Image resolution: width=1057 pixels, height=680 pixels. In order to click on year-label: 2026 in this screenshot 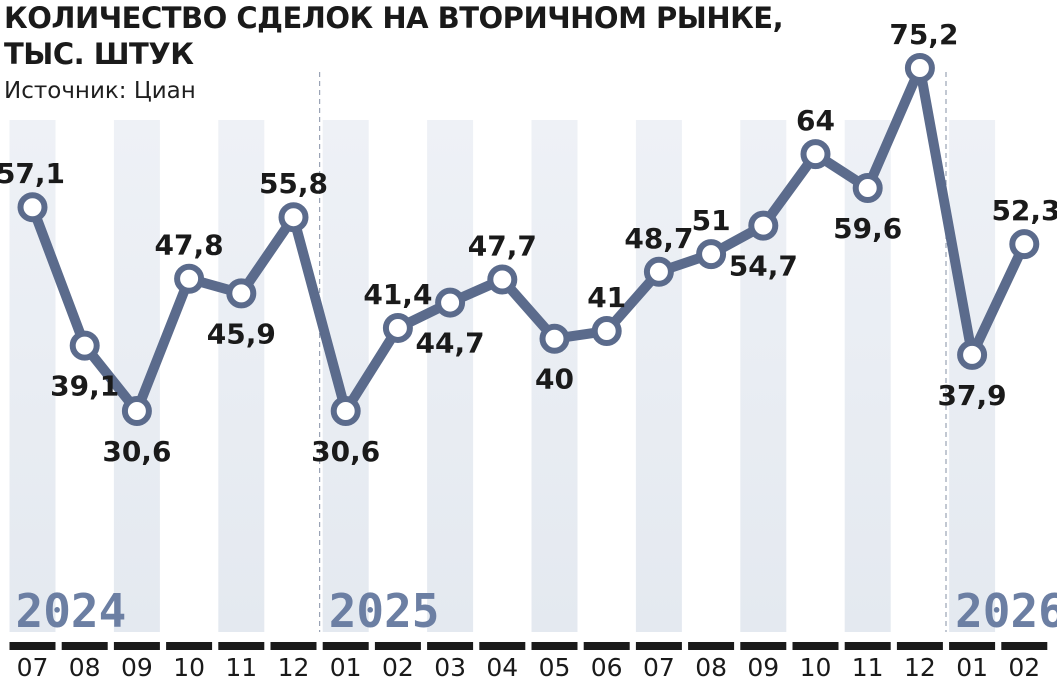, I will do `click(1006, 611)`.